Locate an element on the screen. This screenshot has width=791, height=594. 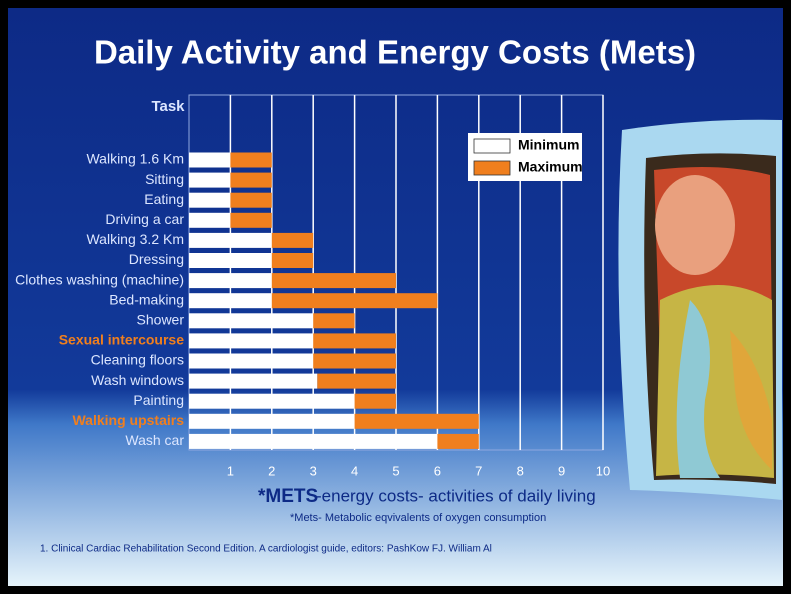
y-tick-label: Sitting is located at coordinates (164, 179).